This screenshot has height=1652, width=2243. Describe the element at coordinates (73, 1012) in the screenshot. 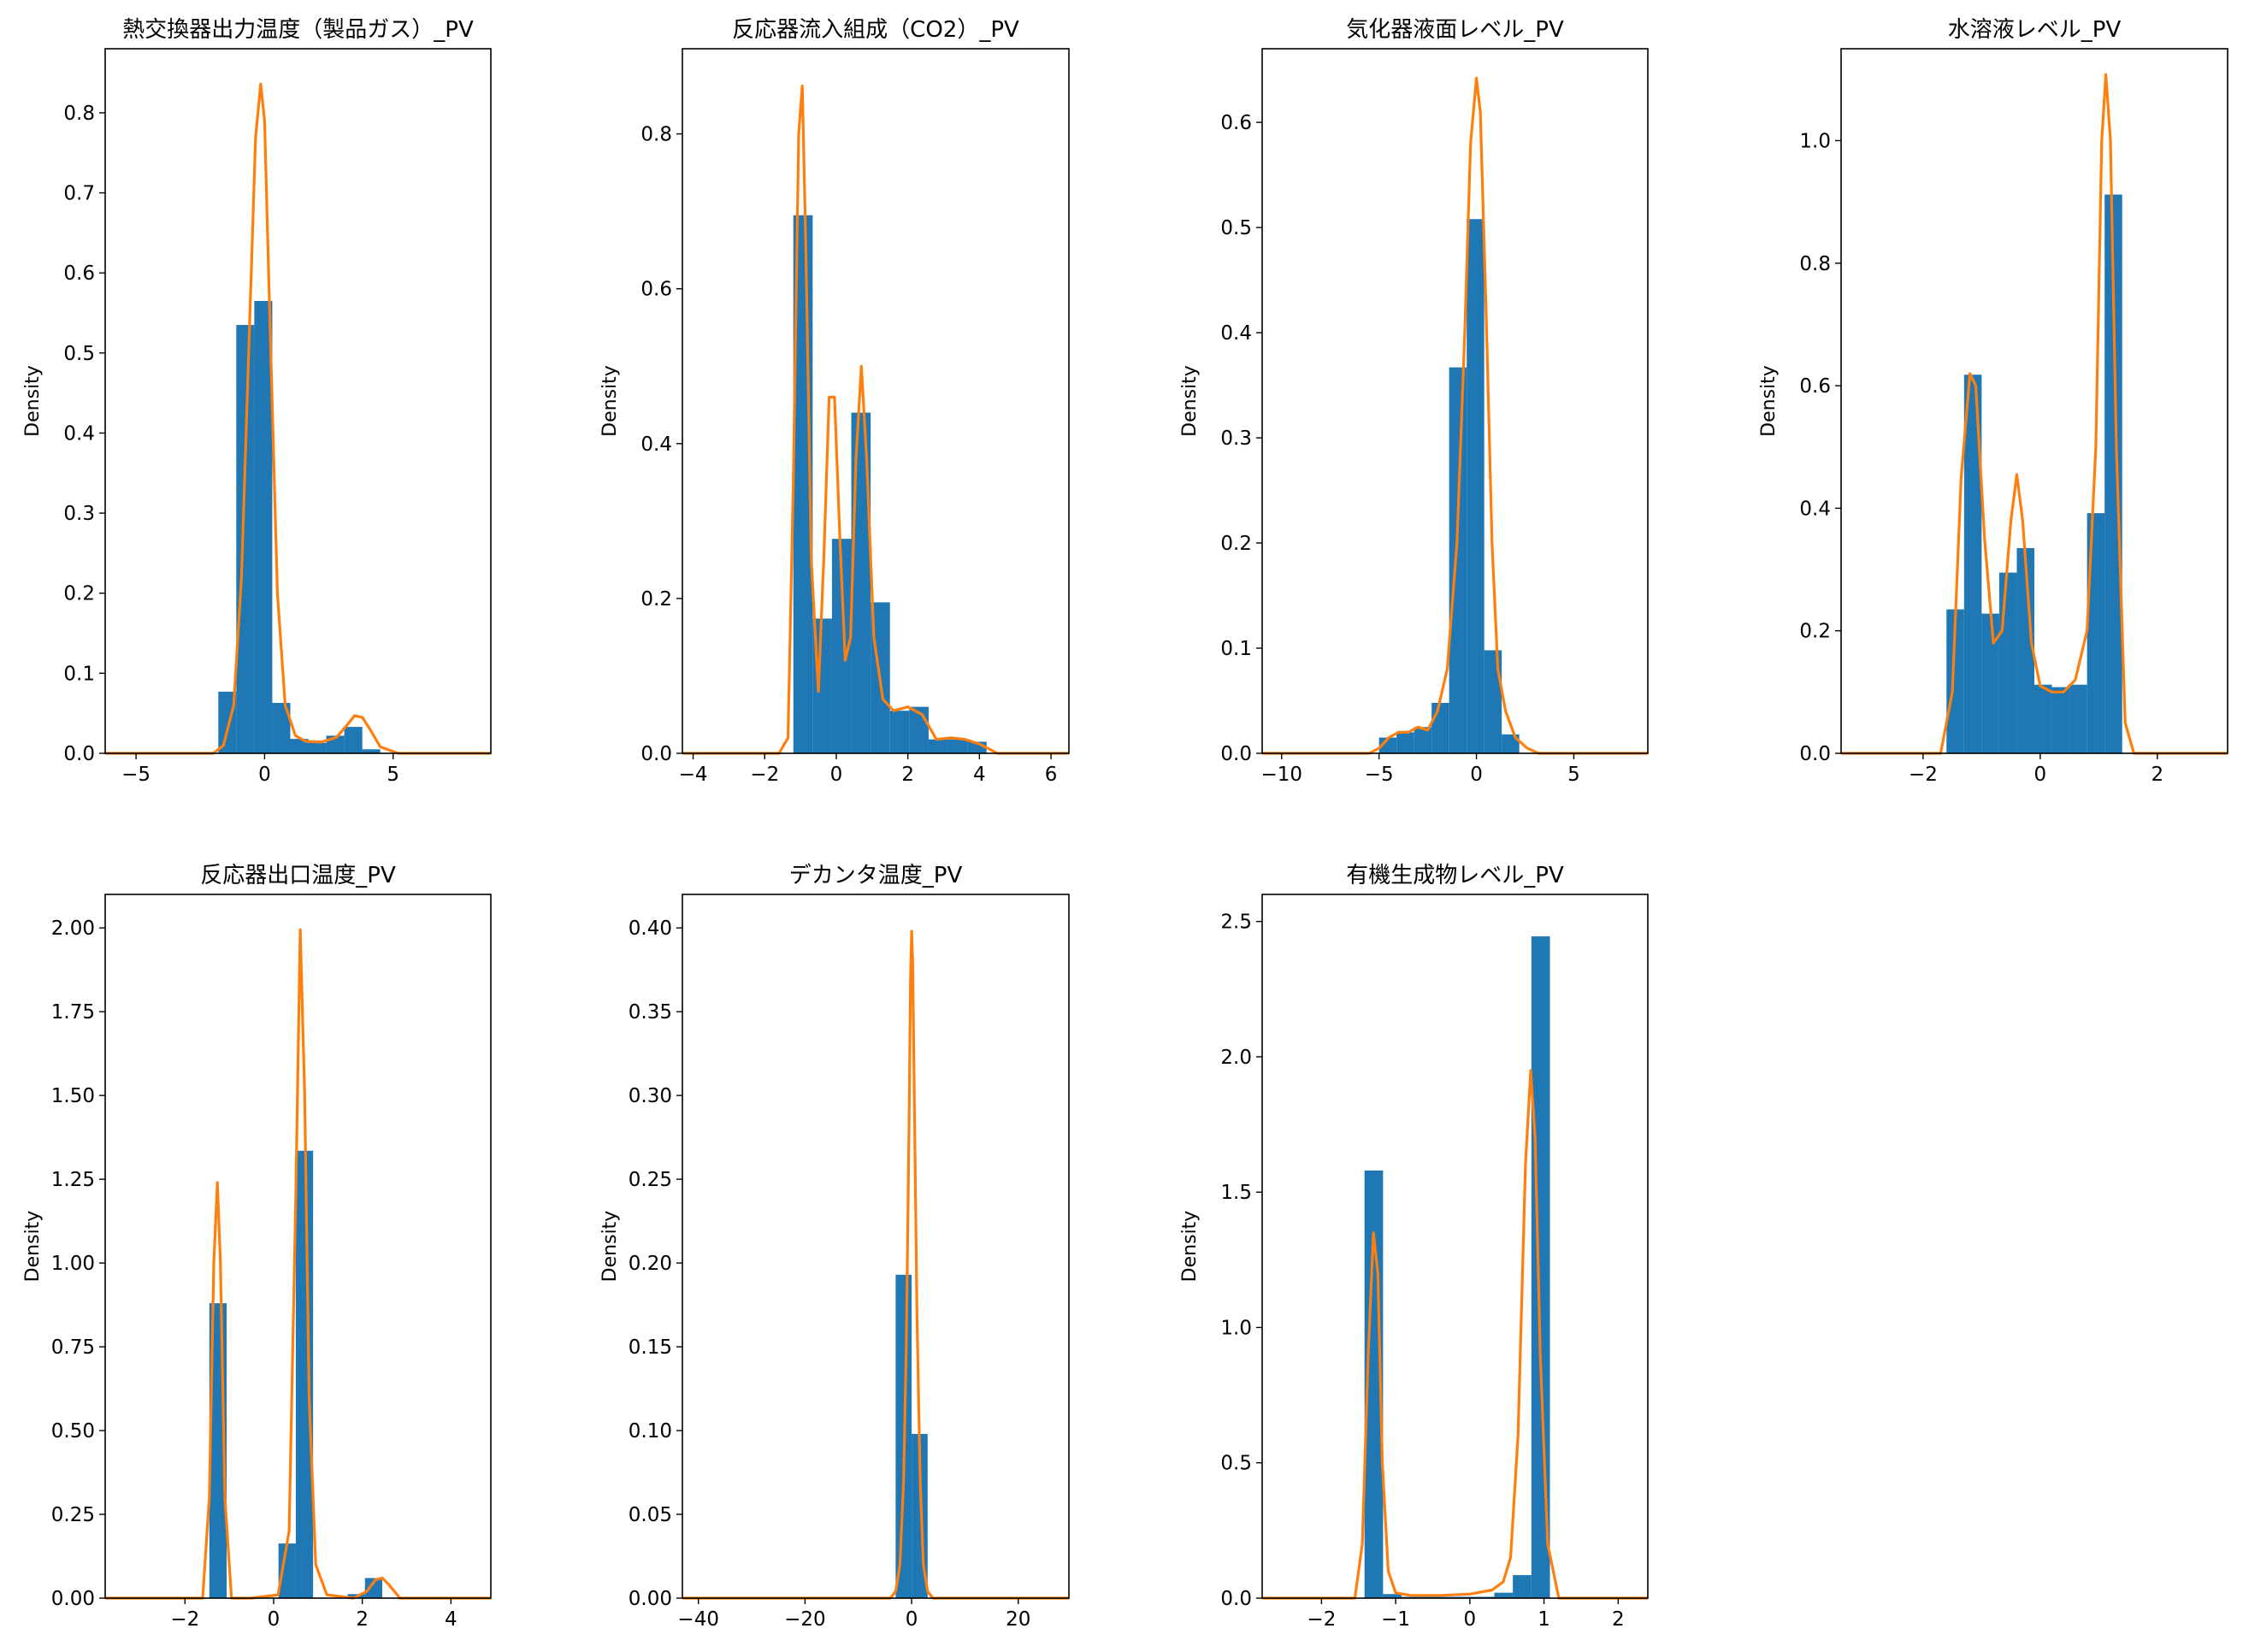

I see `y-tick-label: 1.75` at that location.